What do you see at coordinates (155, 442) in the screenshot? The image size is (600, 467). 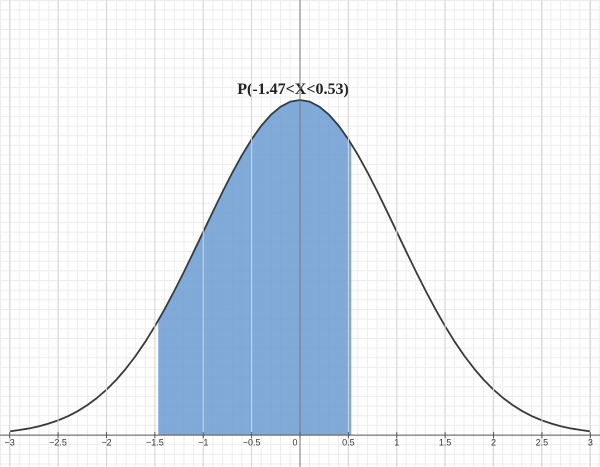 I see `x-tick-label: −1.5` at bounding box center [155, 442].